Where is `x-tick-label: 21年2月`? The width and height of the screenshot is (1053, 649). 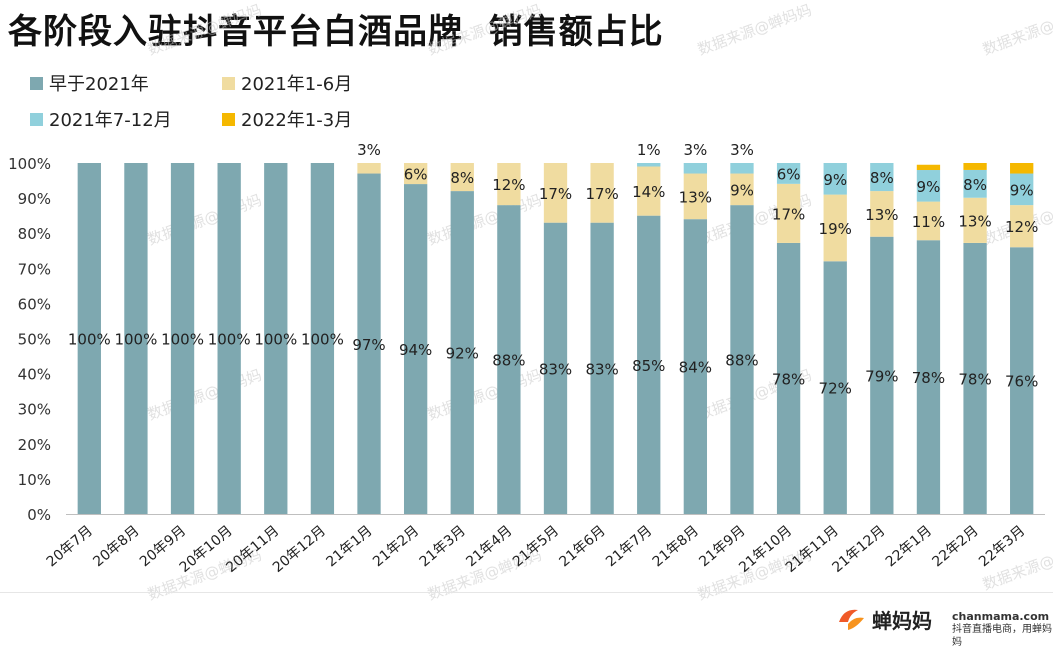
x-tick-label: 21年2月 is located at coordinates (396, 546).